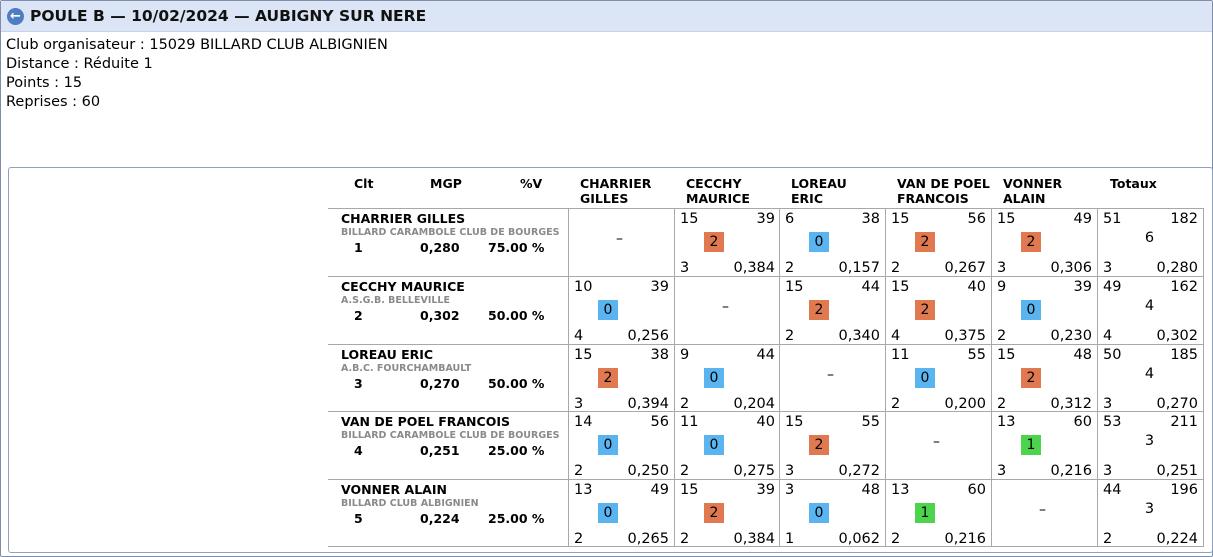 The width and height of the screenshot is (1213, 557). What do you see at coordinates (859, 336) in the screenshot?
I see `match-average: 0,340` at bounding box center [859, 336].